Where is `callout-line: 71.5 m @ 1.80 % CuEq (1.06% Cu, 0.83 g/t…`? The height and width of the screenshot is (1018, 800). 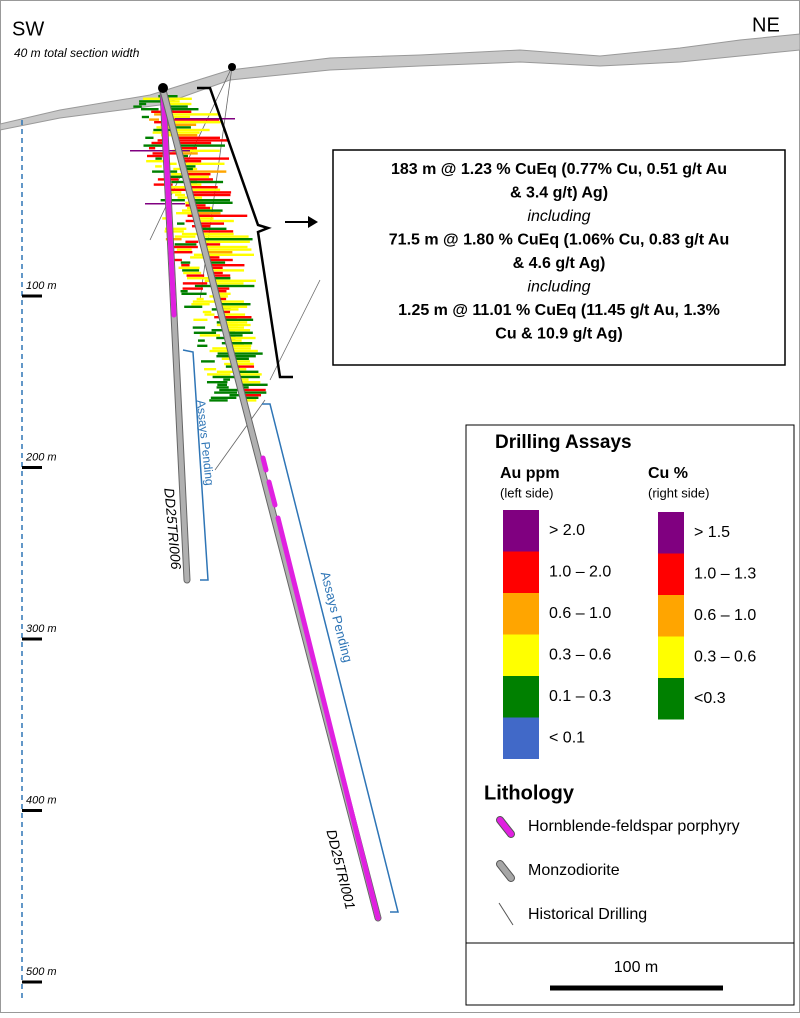 callout-line: 71.5 m @ 1.80 % CuEq (1.06% Cu, 0.83 g/t… is located at coordinates (559, 240).